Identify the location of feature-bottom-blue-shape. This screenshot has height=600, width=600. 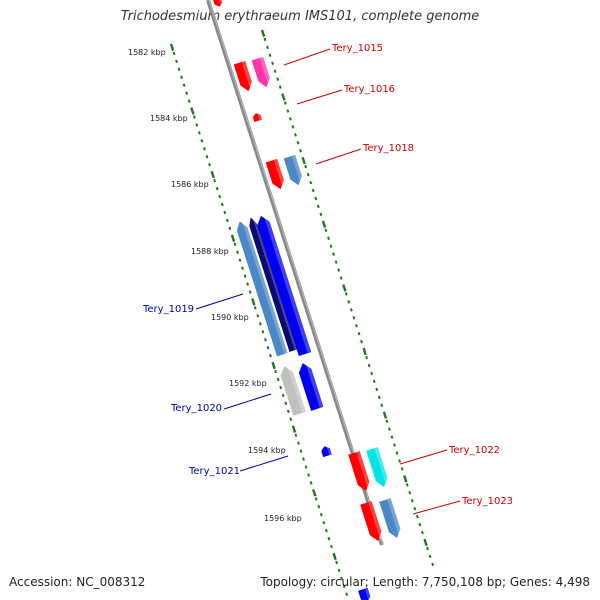
(364, 593).